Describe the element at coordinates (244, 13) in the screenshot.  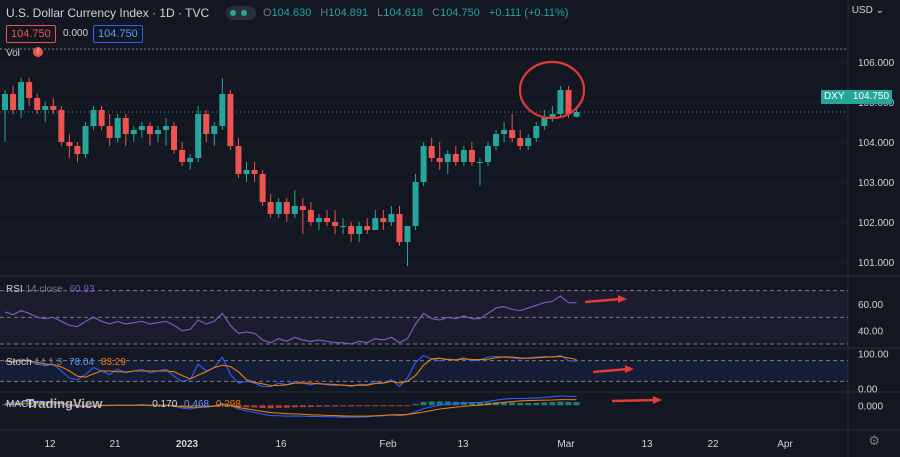
I see `dot-icon` at that location.